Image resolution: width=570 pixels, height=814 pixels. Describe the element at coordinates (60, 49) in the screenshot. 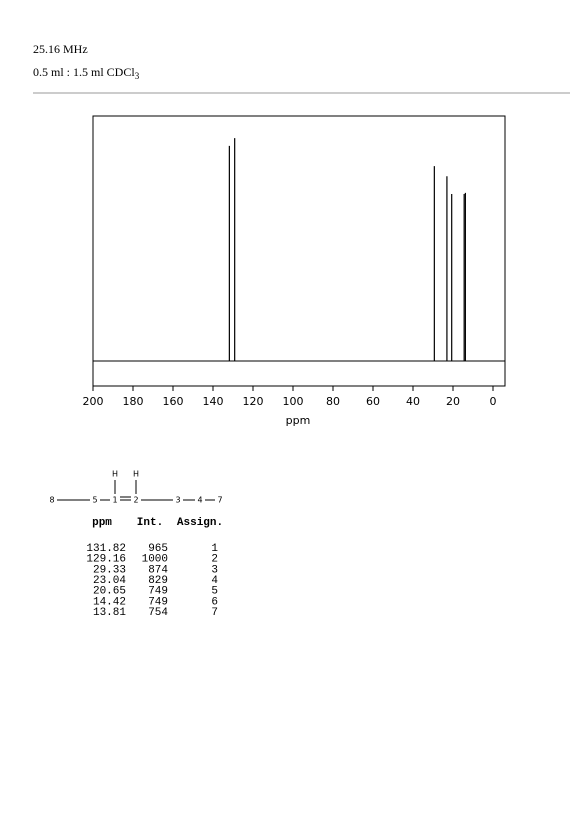

I see `frequency: 25.16 MHz` at that location.